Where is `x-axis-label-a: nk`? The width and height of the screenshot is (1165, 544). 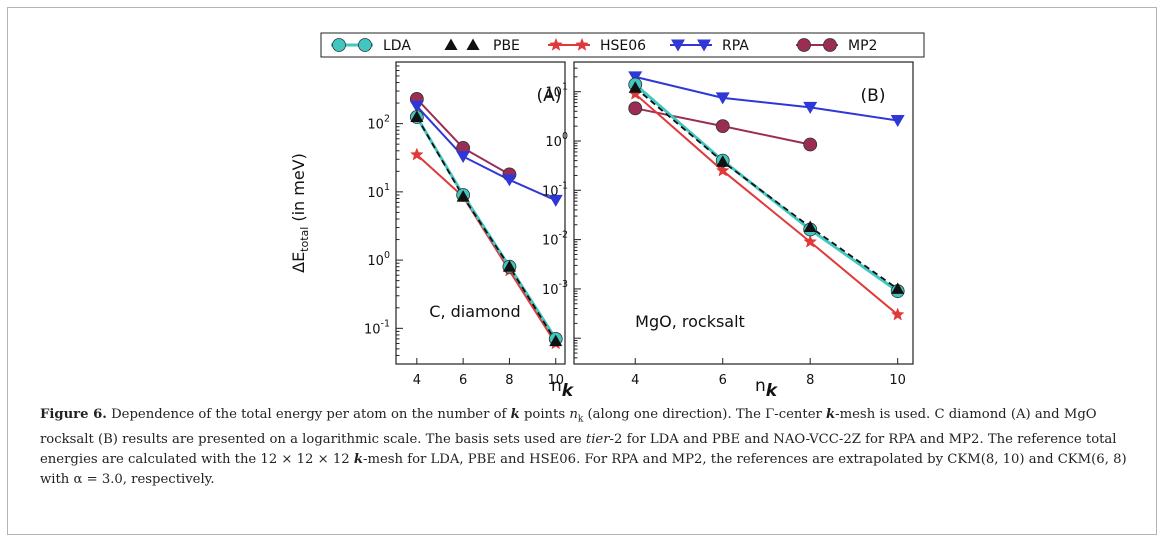
x-axis-label-a: nk is located at coordinates (563, 388).